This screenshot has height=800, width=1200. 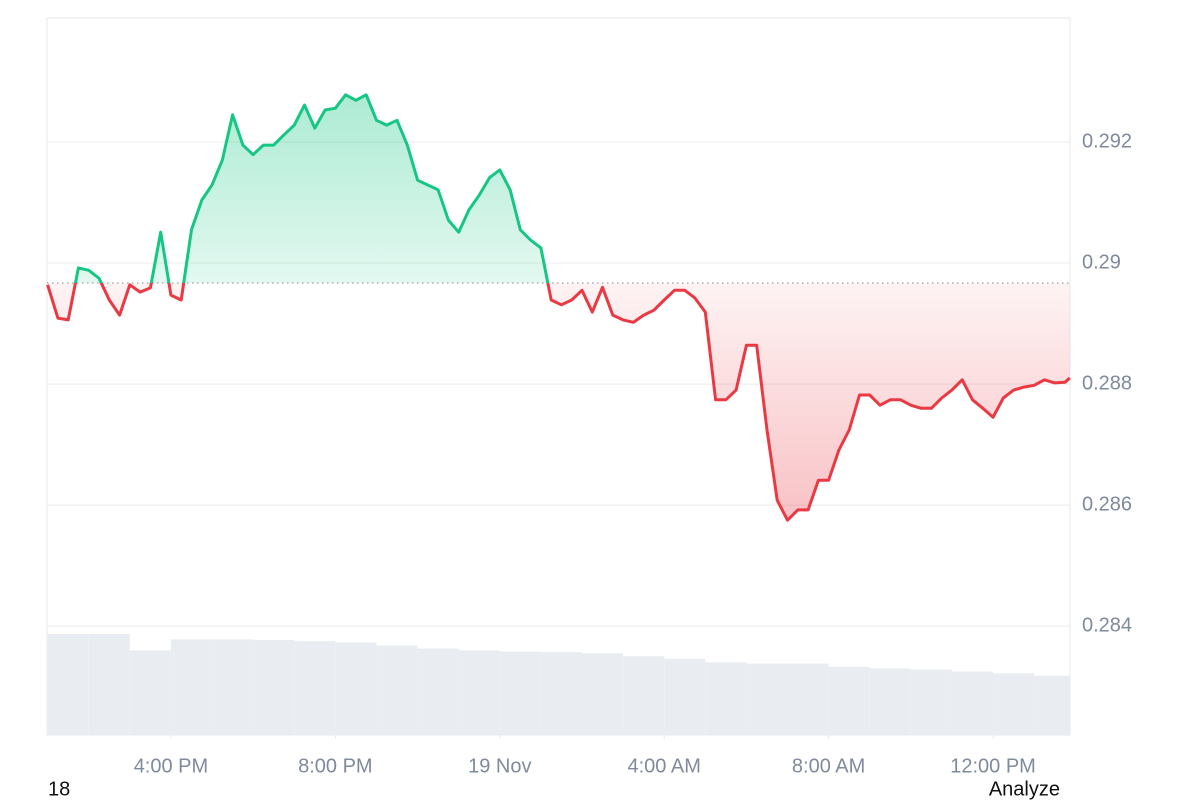 What do you see at coordinates (993, 766) in the screenshot?
I see `x-tick-label: 12:00 PM` at bounding box center [993, 766].